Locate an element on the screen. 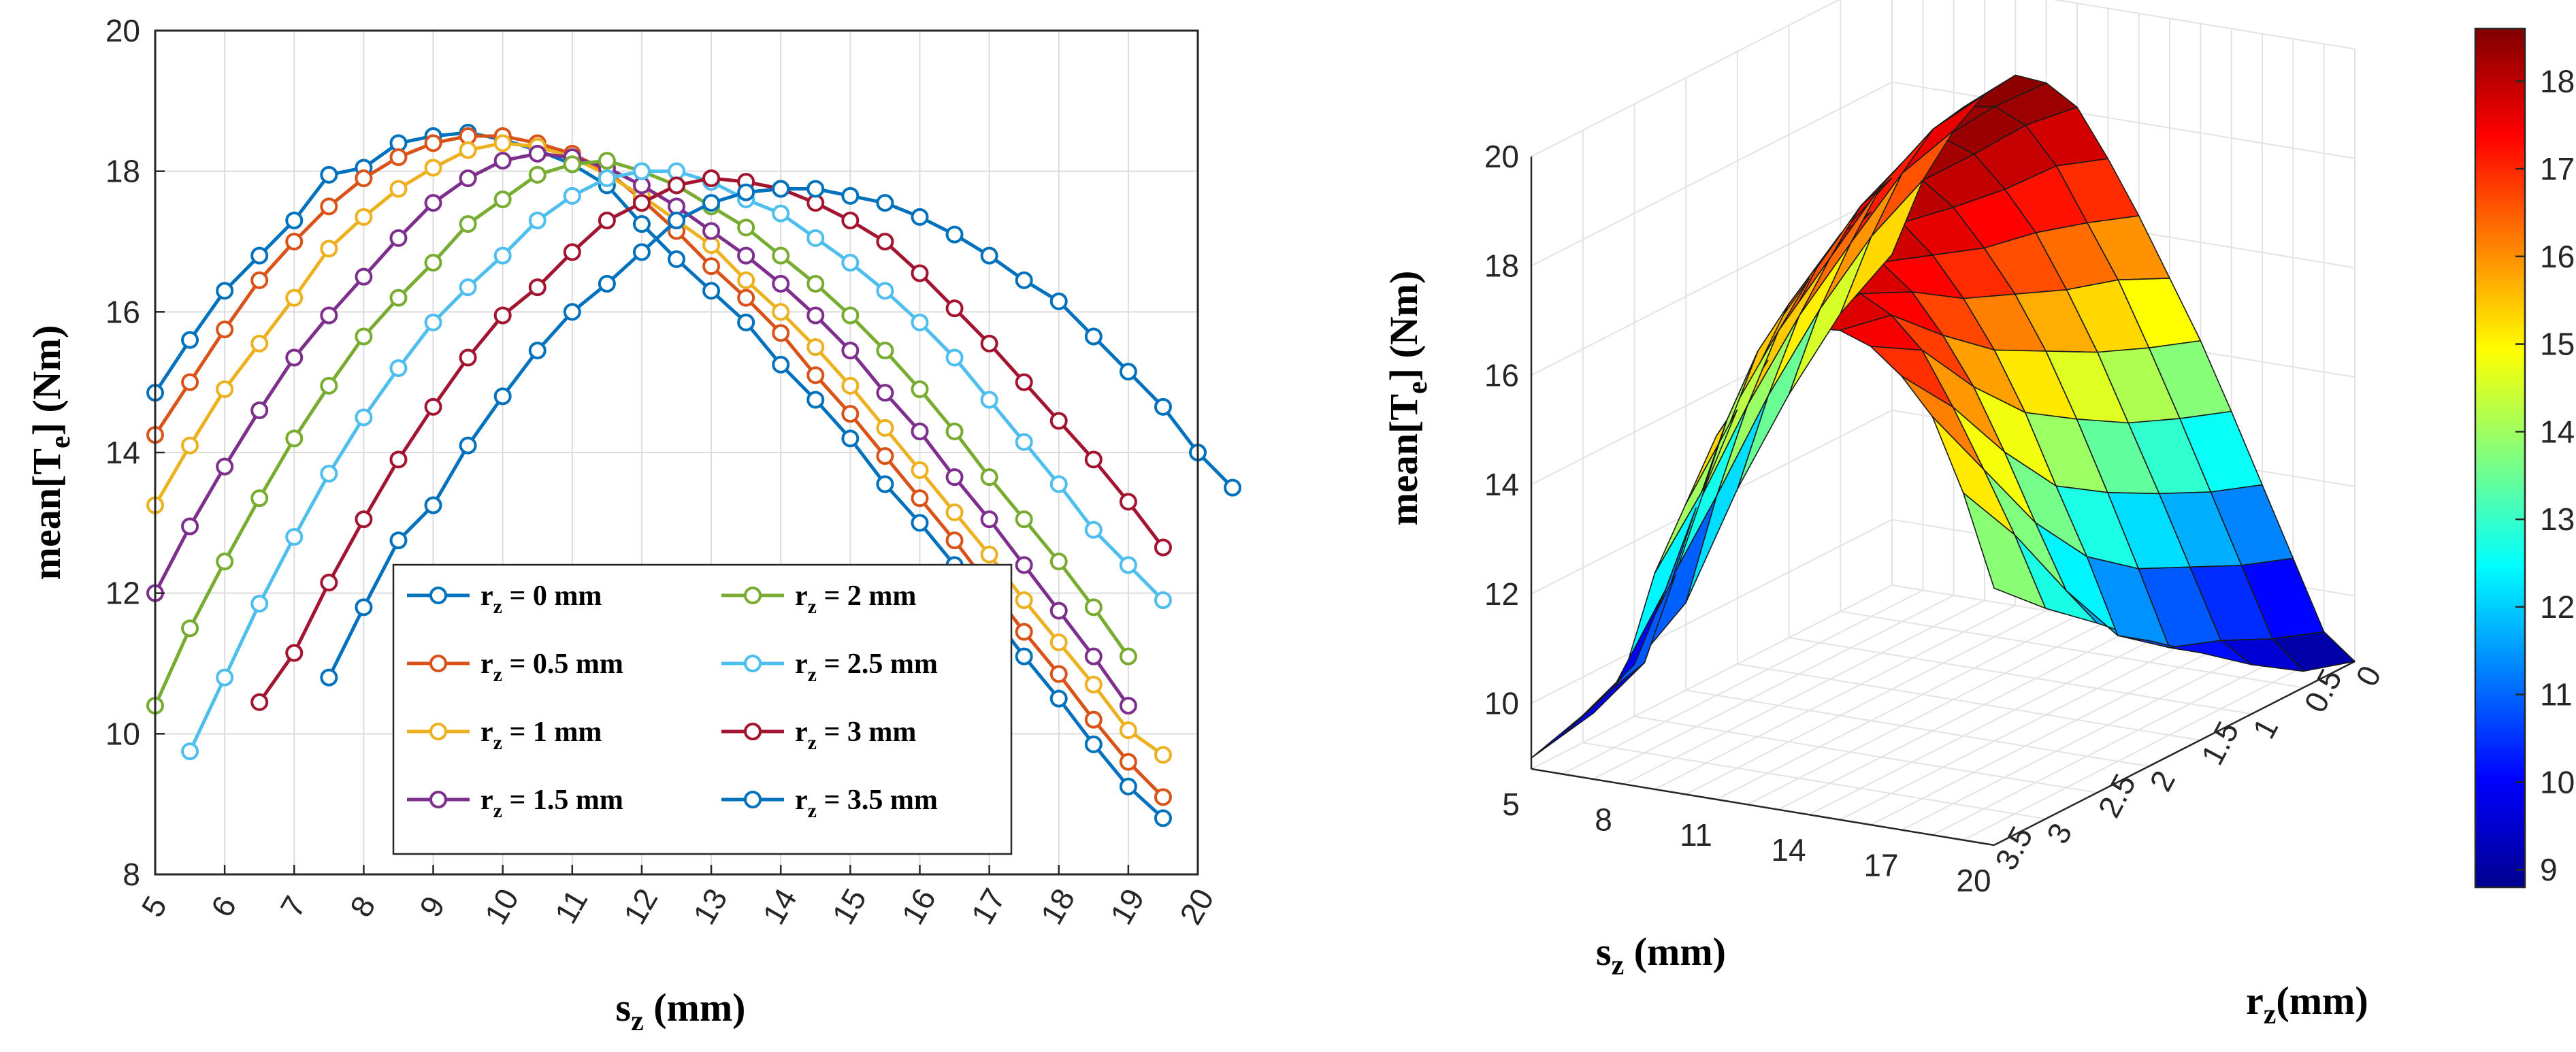  z-axis-label-main: mean[T is located at coordinates (1404, 459).